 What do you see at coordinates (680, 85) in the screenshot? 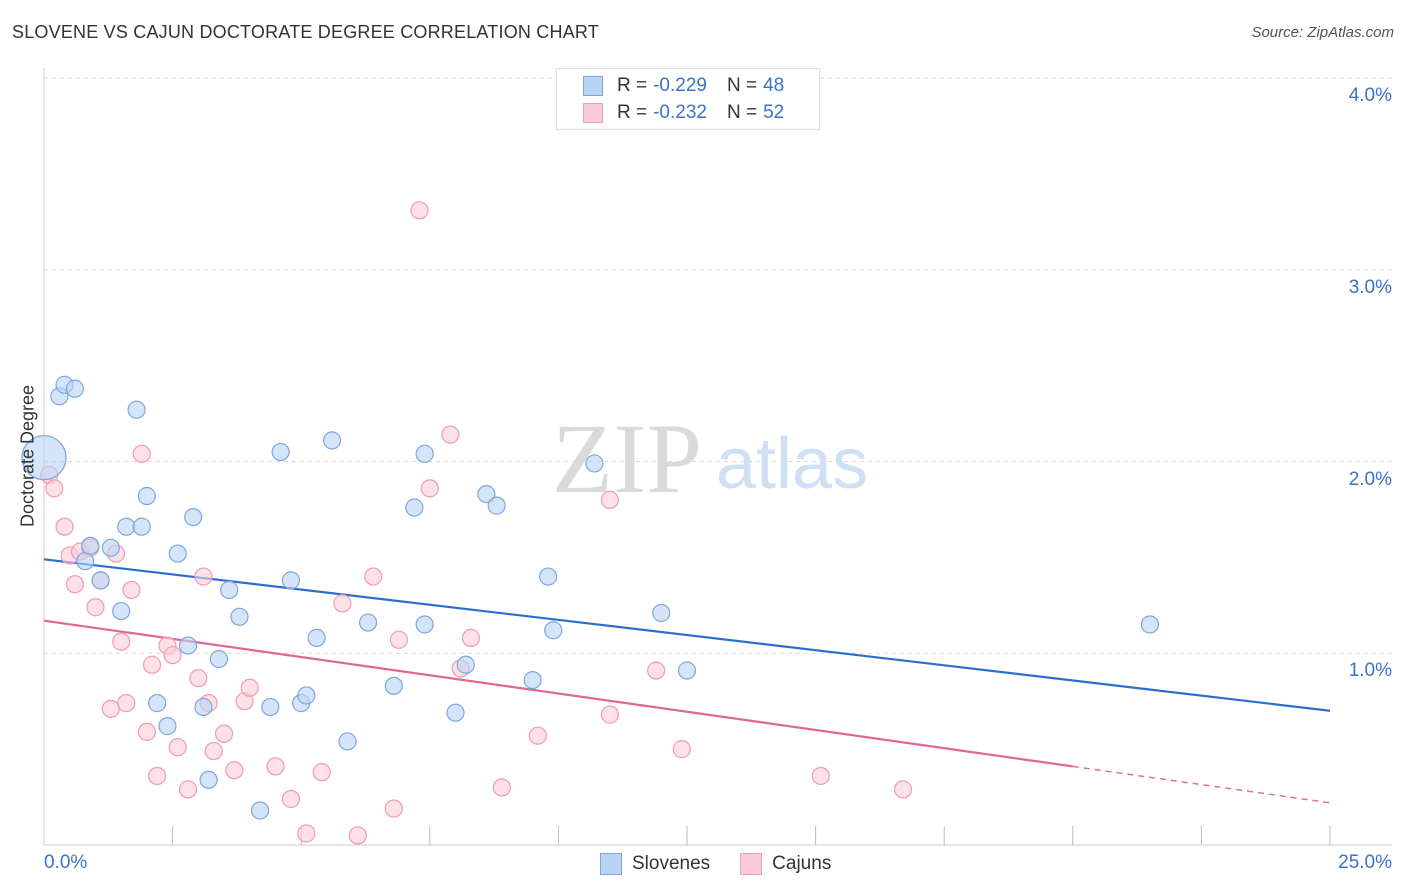
I see `legend-r-value: -0.229` at bounding box center [680, 85].